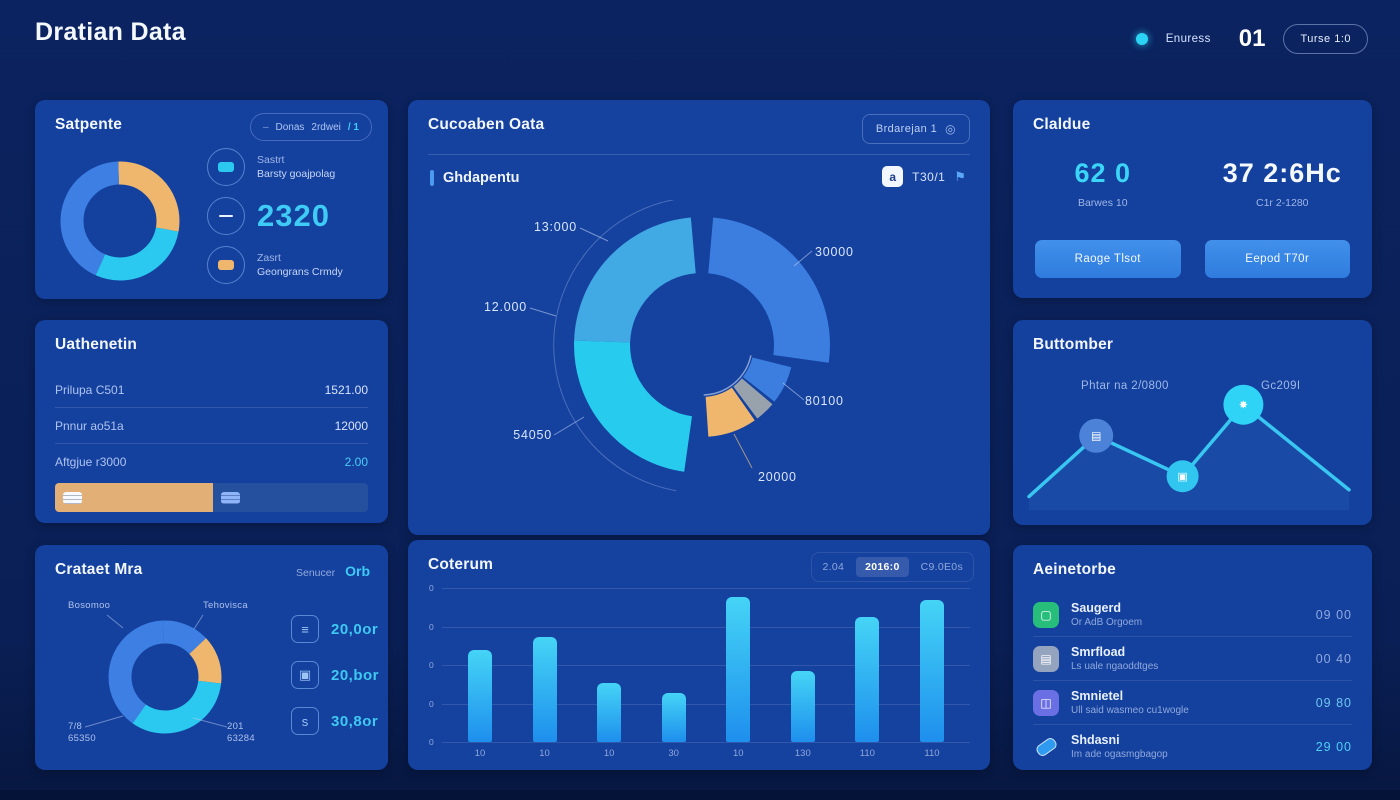 The height and width of the screenshot is (800, 1400). I want to click on grid-icon, so click(1096, 435).